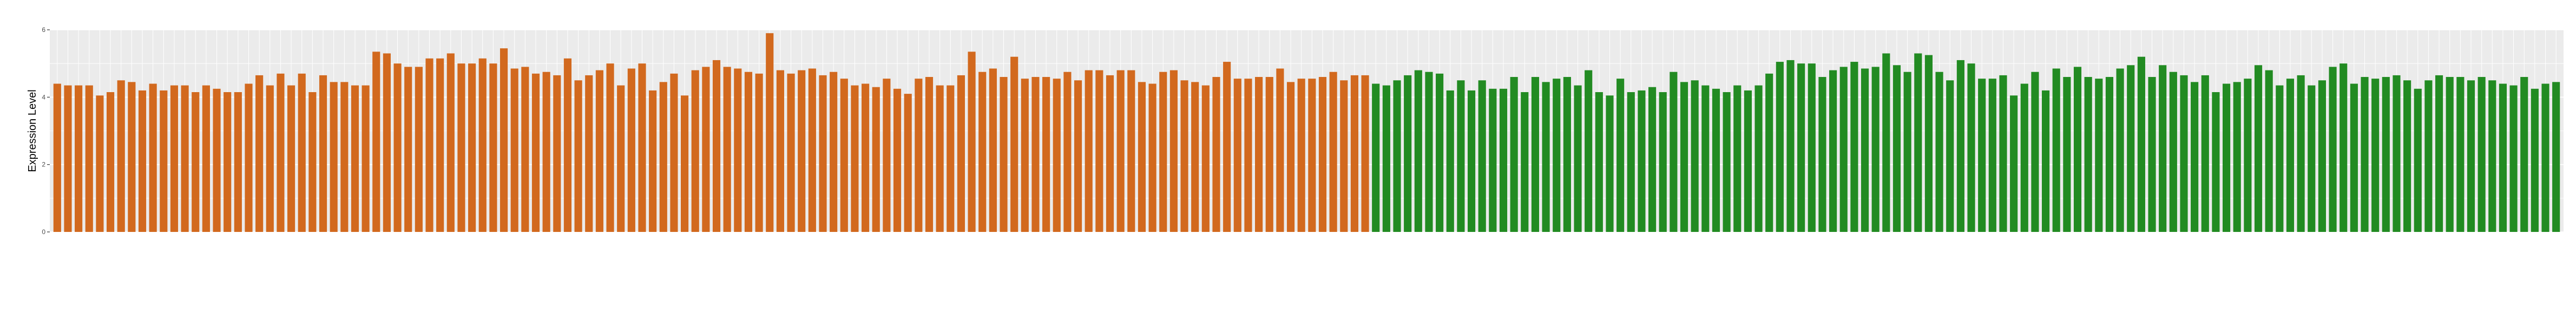  Describe the element at coordinates (43, 165) in the screenshot. I see `y-tick-label: 2` at that location.